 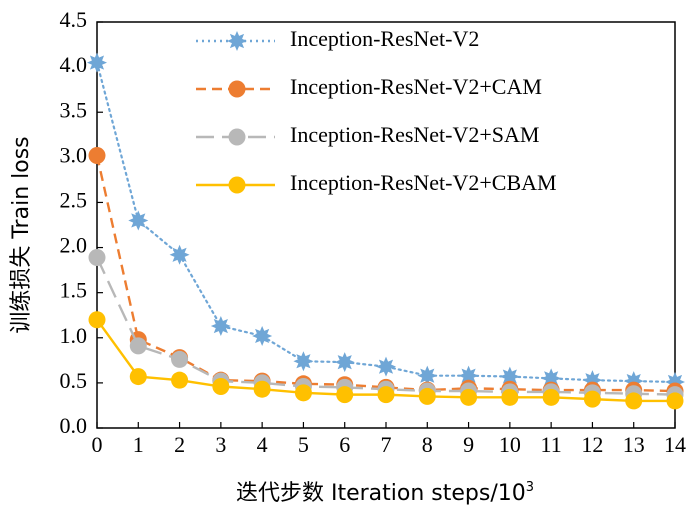 I want to click on x-tick-label: 3, so click(x=220, y=444).